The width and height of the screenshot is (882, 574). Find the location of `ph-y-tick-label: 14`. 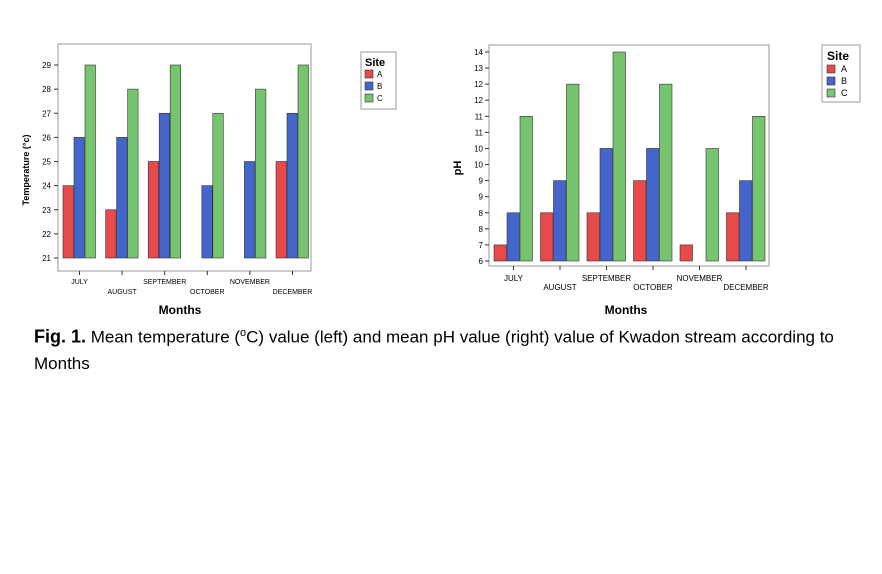

ph-y-tick-label: 14 is located at coordinates (478, 52).